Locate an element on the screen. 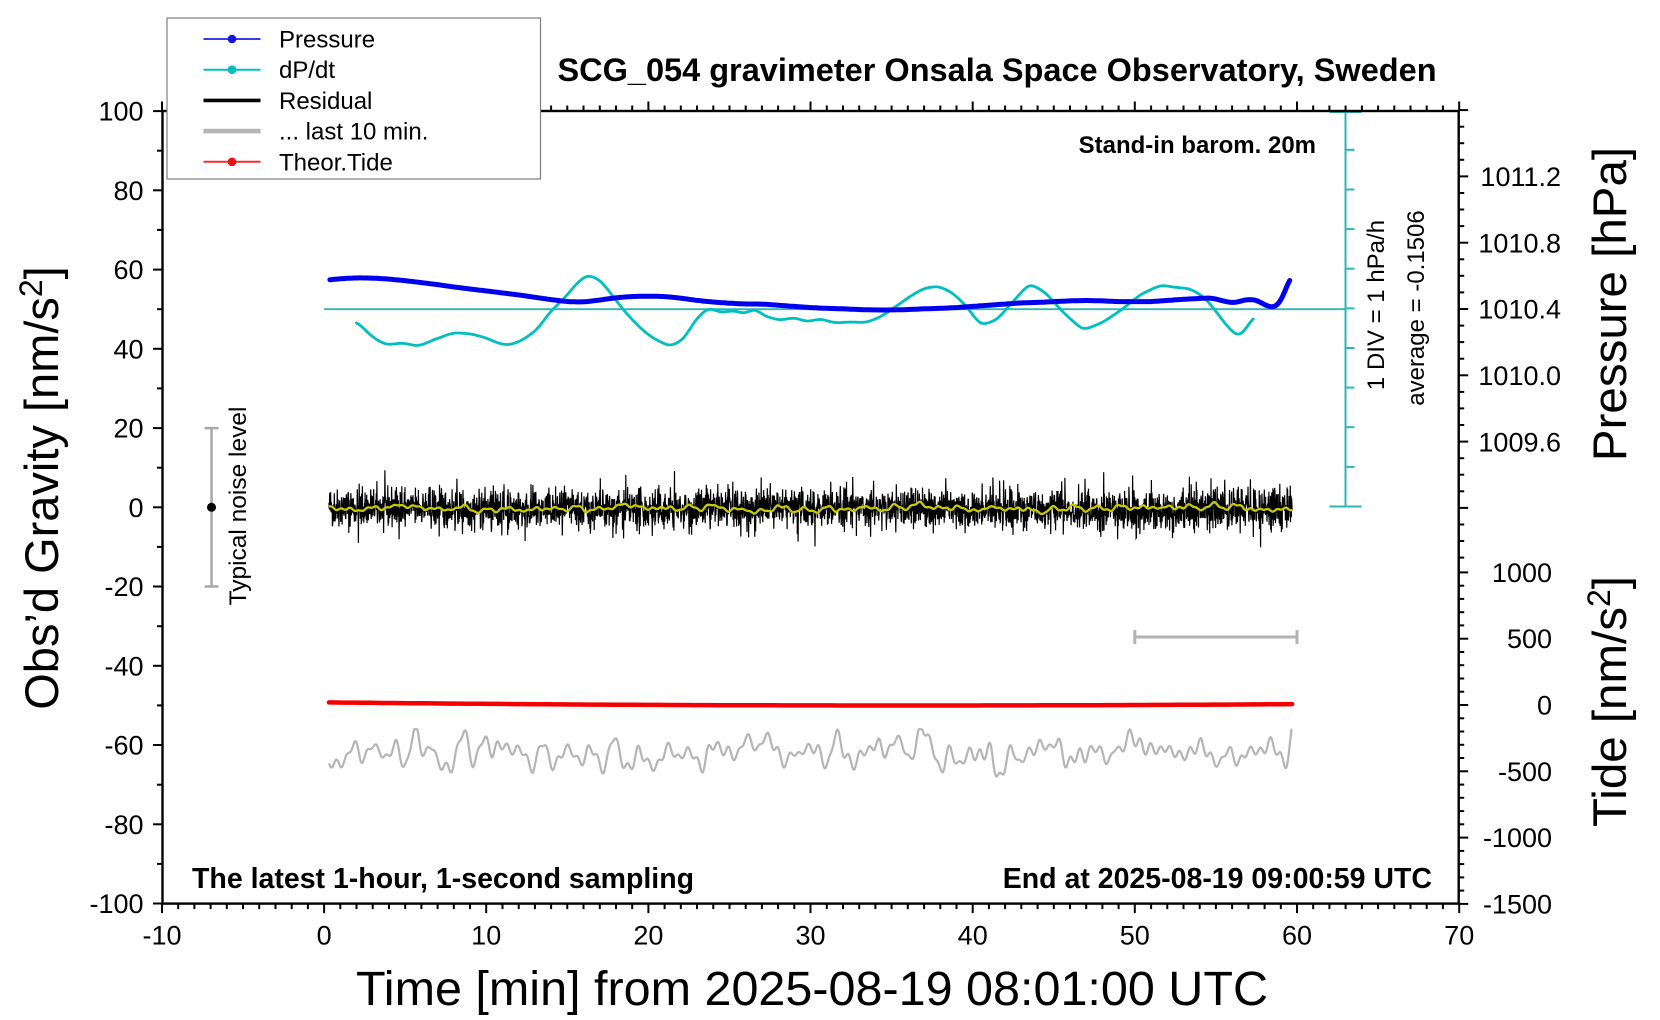 The width and height of the screenshot is (1660, 1020). svg-text: Pressure [hPa] is located at coordinates (1610, 304).